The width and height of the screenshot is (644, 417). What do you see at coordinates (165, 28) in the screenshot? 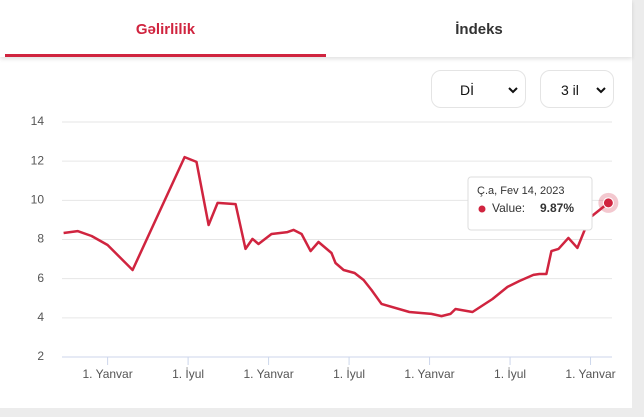
I see `tab: Gəlirlilik` at bounding box center [165, 28].